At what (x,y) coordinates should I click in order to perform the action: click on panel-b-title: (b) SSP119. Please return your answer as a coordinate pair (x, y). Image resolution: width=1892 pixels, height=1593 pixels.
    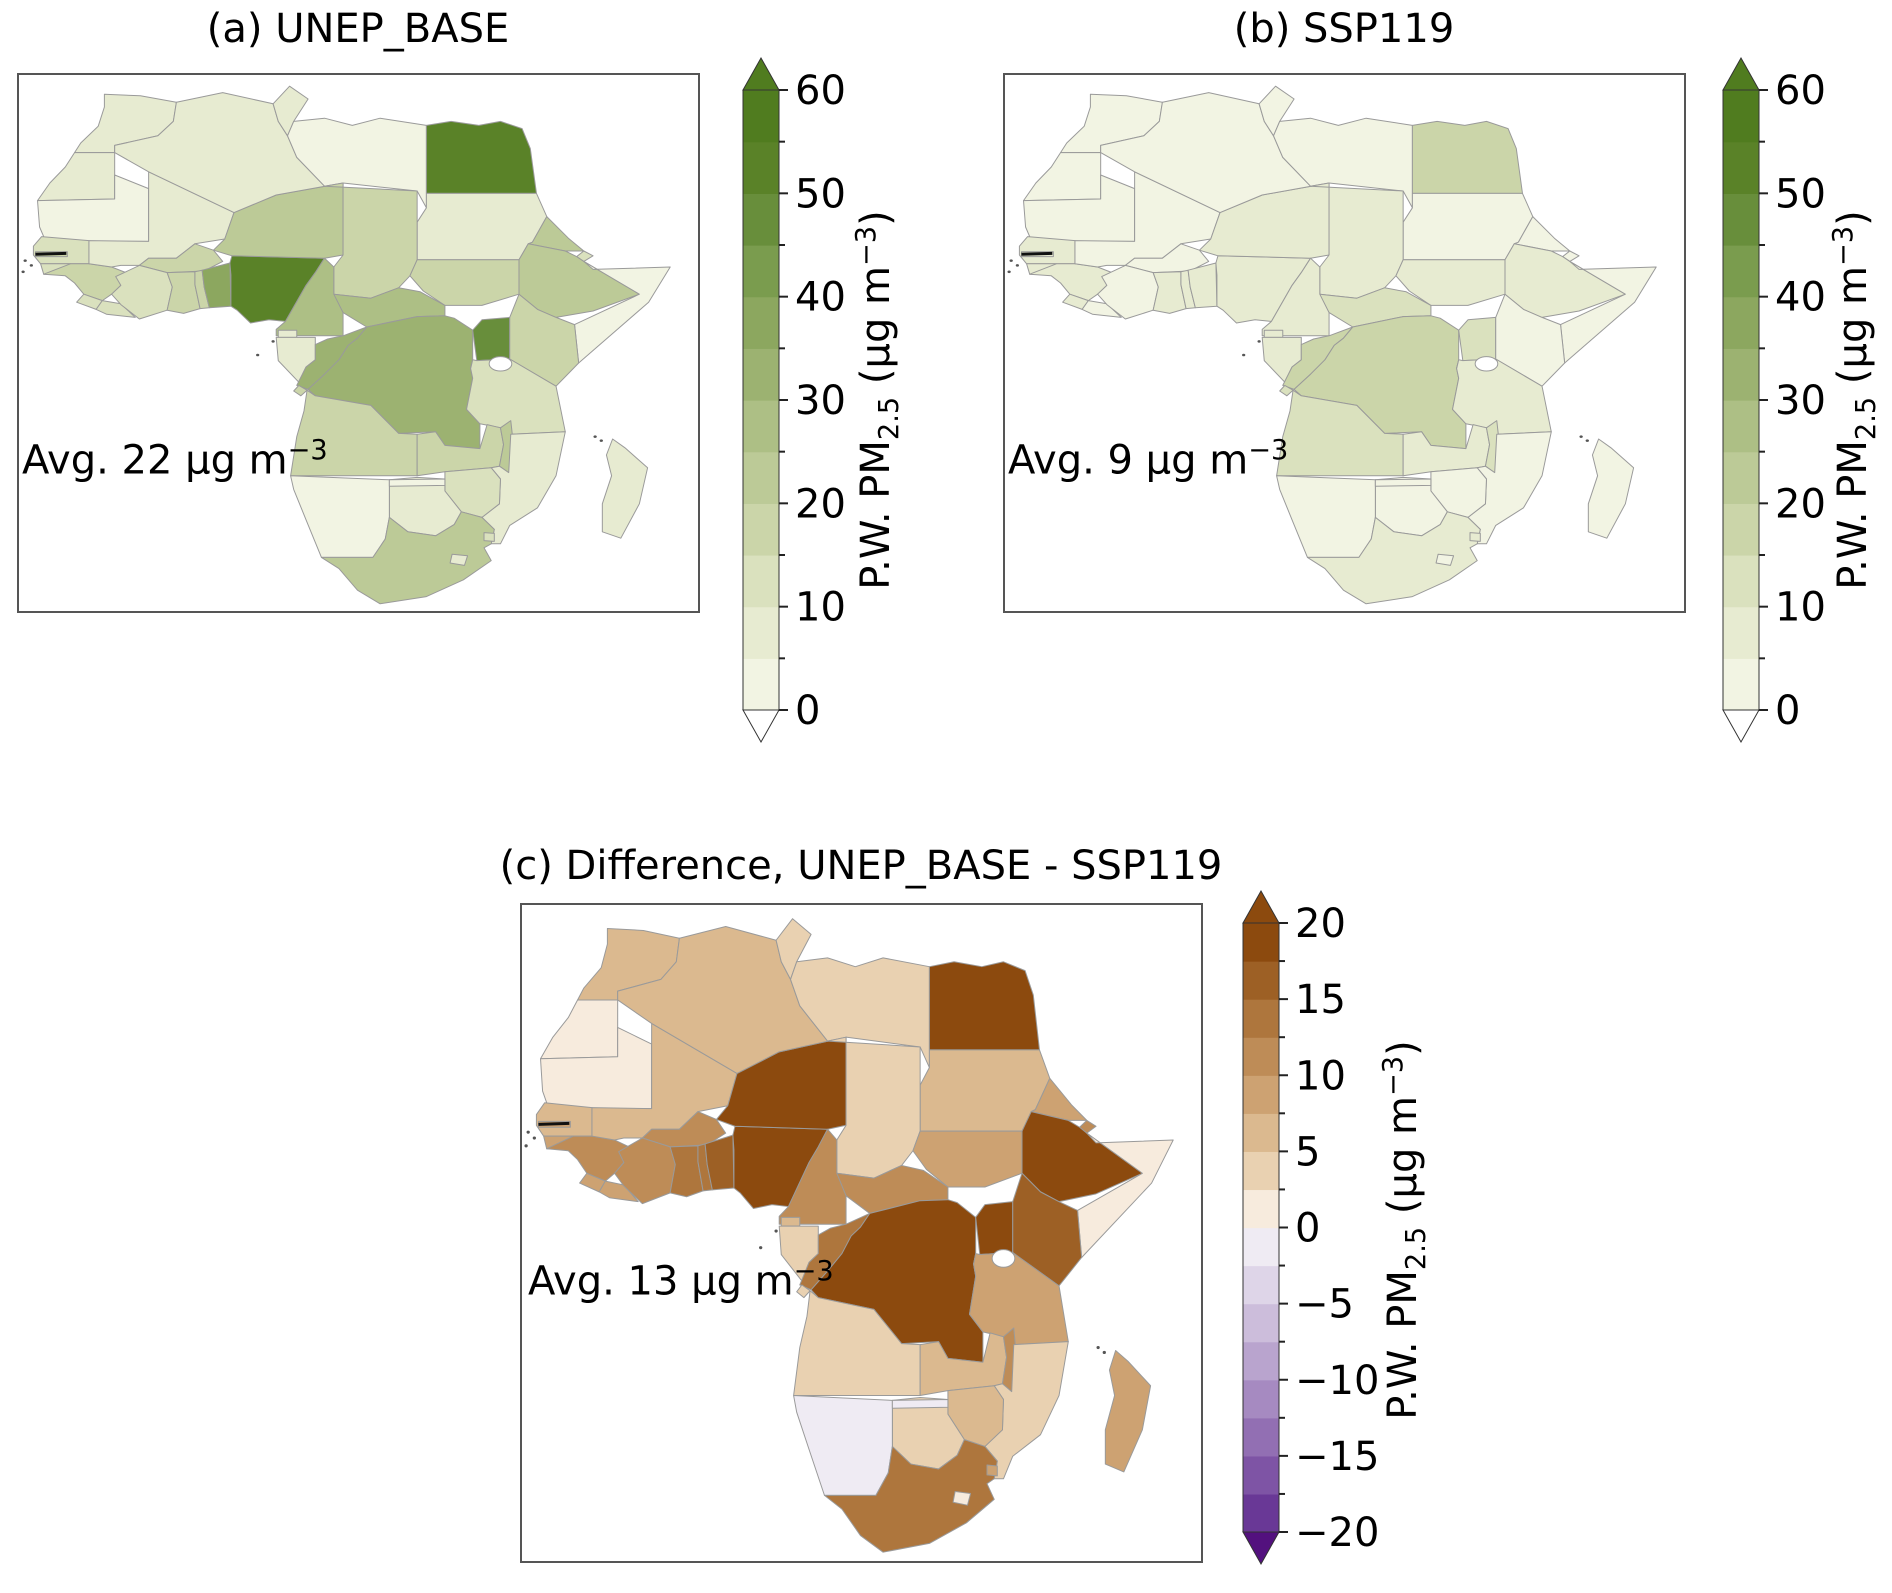
    Looking at the image, I should click on (1344, 29).